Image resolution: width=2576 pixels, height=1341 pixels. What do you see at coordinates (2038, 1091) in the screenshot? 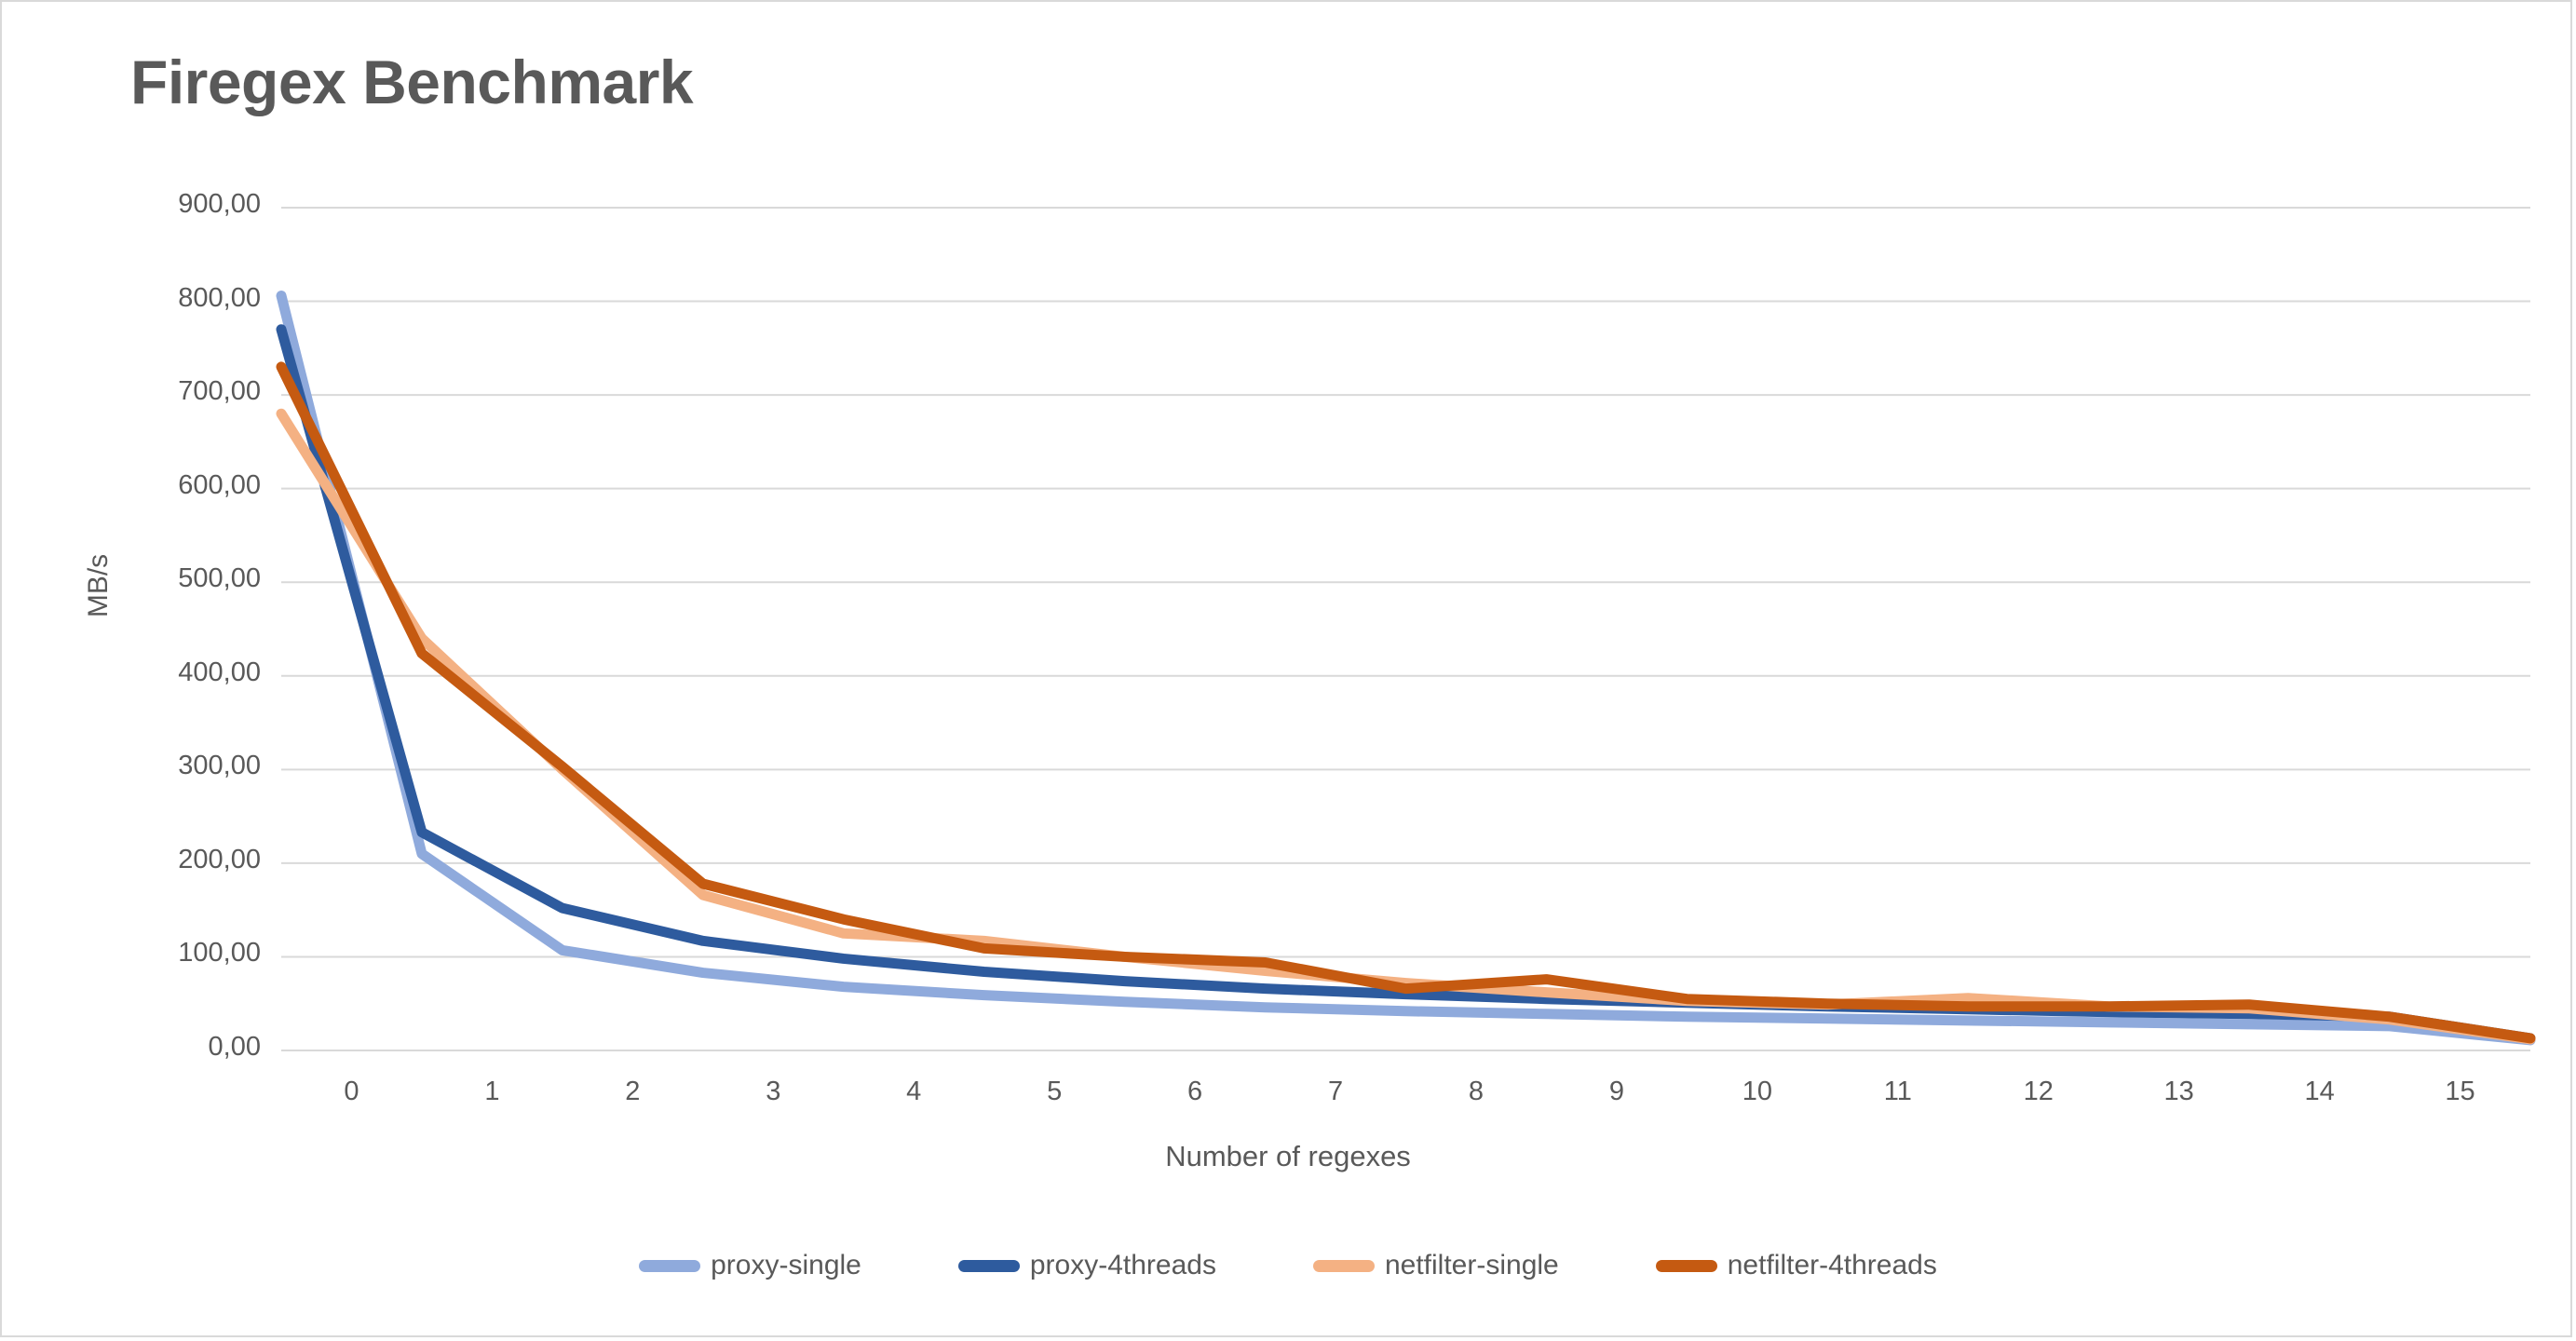
I see `x-axis-tick-label: 12` at bounding box center [2038, 1091].